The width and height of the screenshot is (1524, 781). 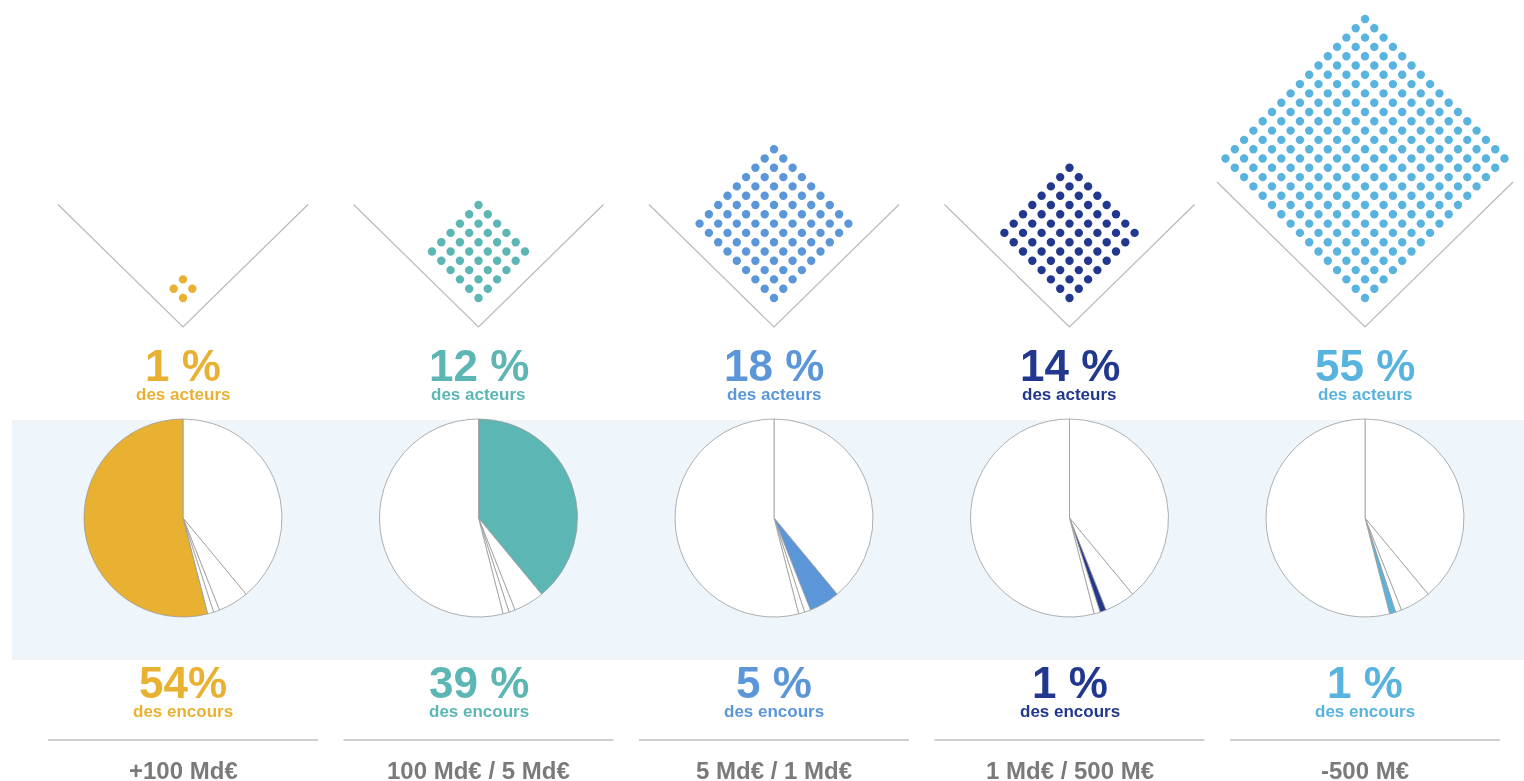 I want to click on text: -500 M€, so click(x=1365, y=769).